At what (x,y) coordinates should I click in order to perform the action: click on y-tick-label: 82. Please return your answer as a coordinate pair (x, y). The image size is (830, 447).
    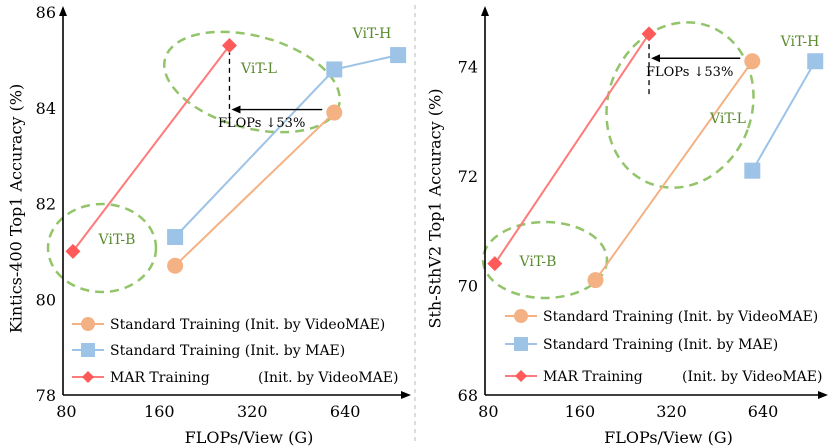
    Looking at the image, I should click on (46, 204).